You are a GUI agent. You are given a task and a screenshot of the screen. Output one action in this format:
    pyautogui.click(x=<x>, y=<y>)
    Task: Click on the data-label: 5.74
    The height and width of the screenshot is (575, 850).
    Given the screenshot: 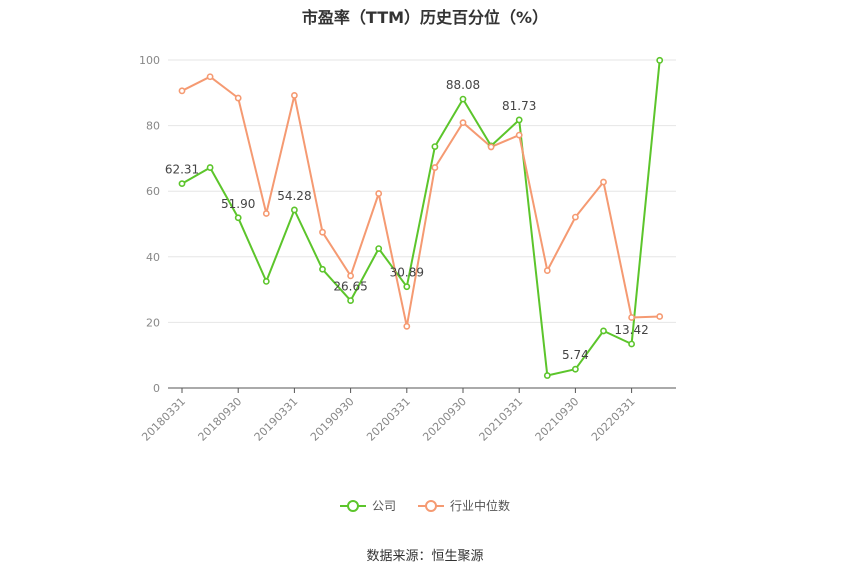 What is the action you would take?
    pyautogui.click(x=575, y=355)
    